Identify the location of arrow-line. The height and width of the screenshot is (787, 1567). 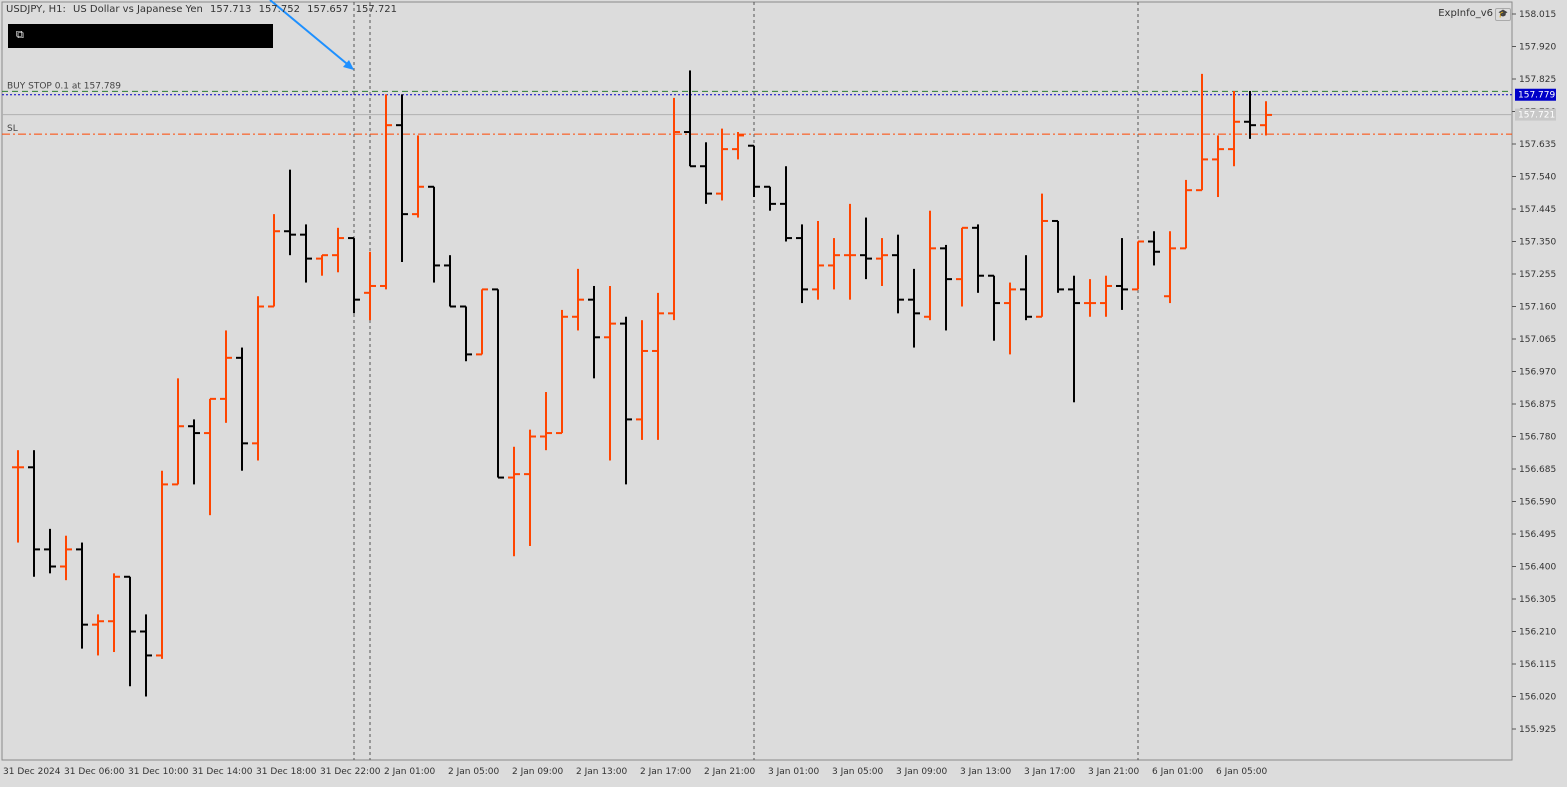
(311, 34).